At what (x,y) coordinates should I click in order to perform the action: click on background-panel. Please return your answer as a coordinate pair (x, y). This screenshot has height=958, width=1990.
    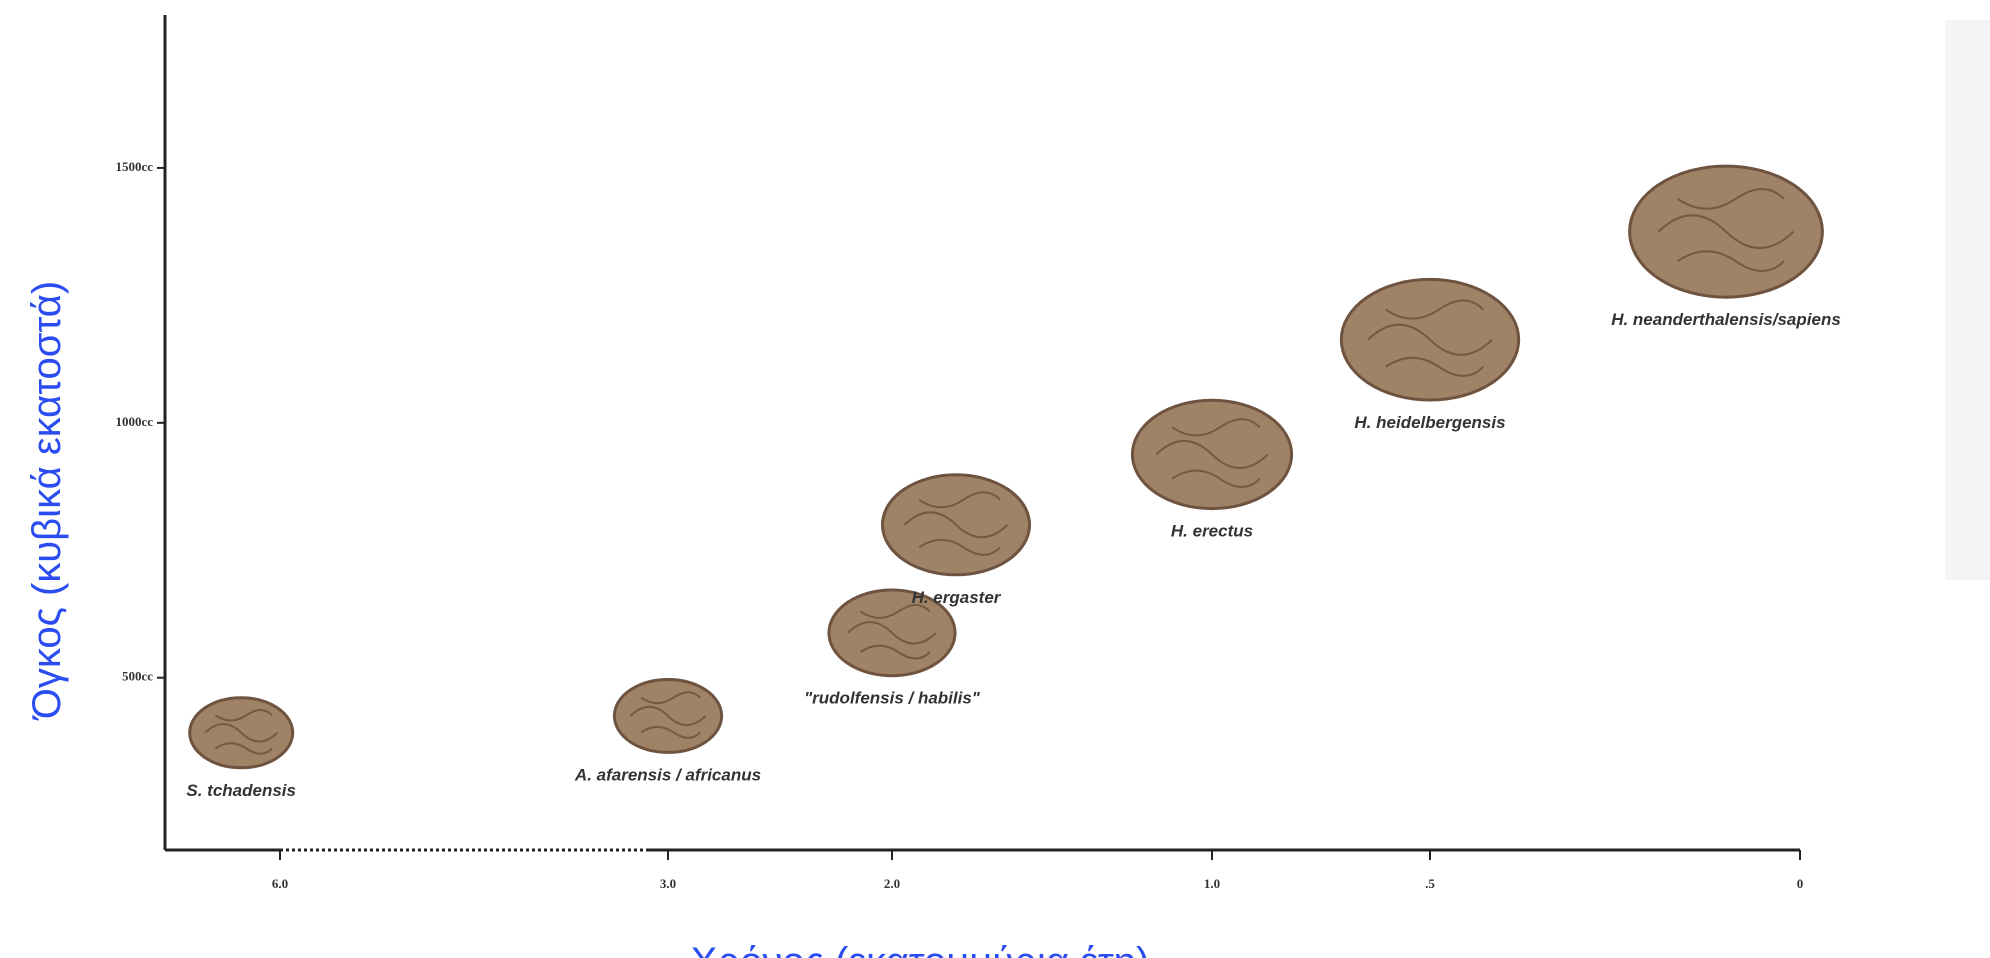
    Looking at the image, I should click on (1967, 300).